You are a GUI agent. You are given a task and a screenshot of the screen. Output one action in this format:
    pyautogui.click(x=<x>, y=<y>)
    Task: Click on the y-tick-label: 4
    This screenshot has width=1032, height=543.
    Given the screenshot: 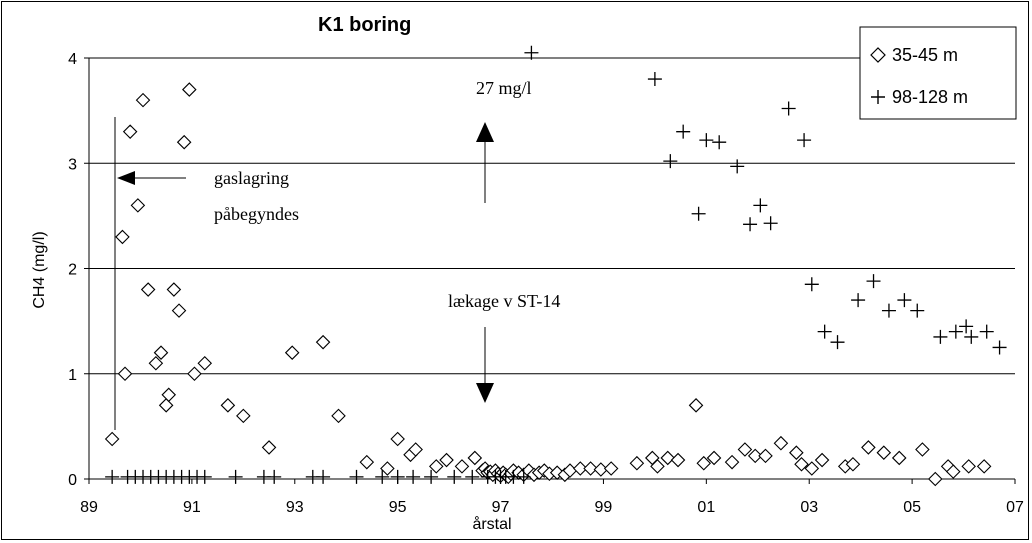 What is the action you would take?
    pyautogui.click(x=72, y=59)
    